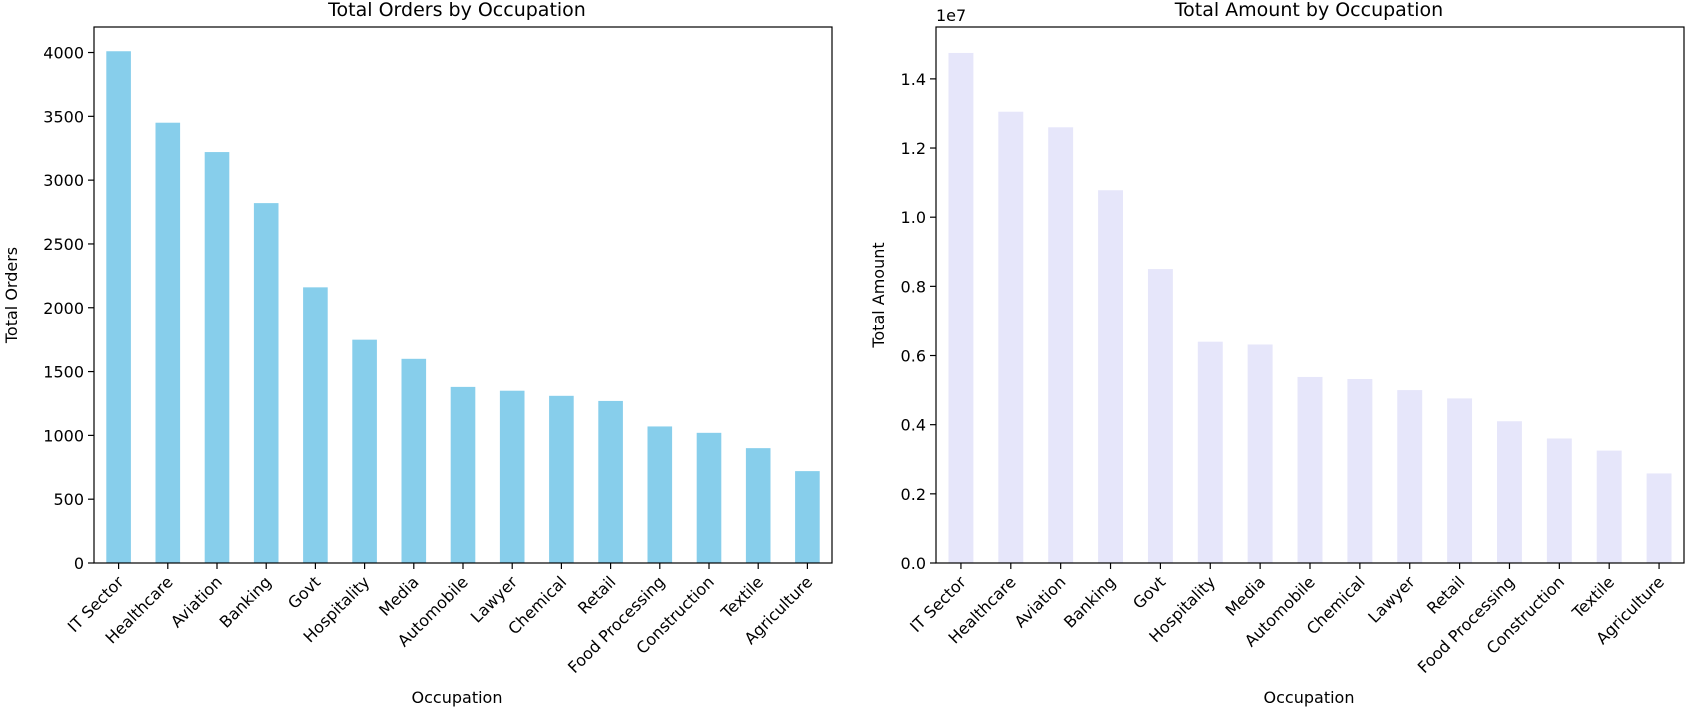  What do you see at coordinates (1308, 10) in the screenshot?
I see `amount-chart-title: Total Amount by Occupation` at bounding box center [1308, 10].